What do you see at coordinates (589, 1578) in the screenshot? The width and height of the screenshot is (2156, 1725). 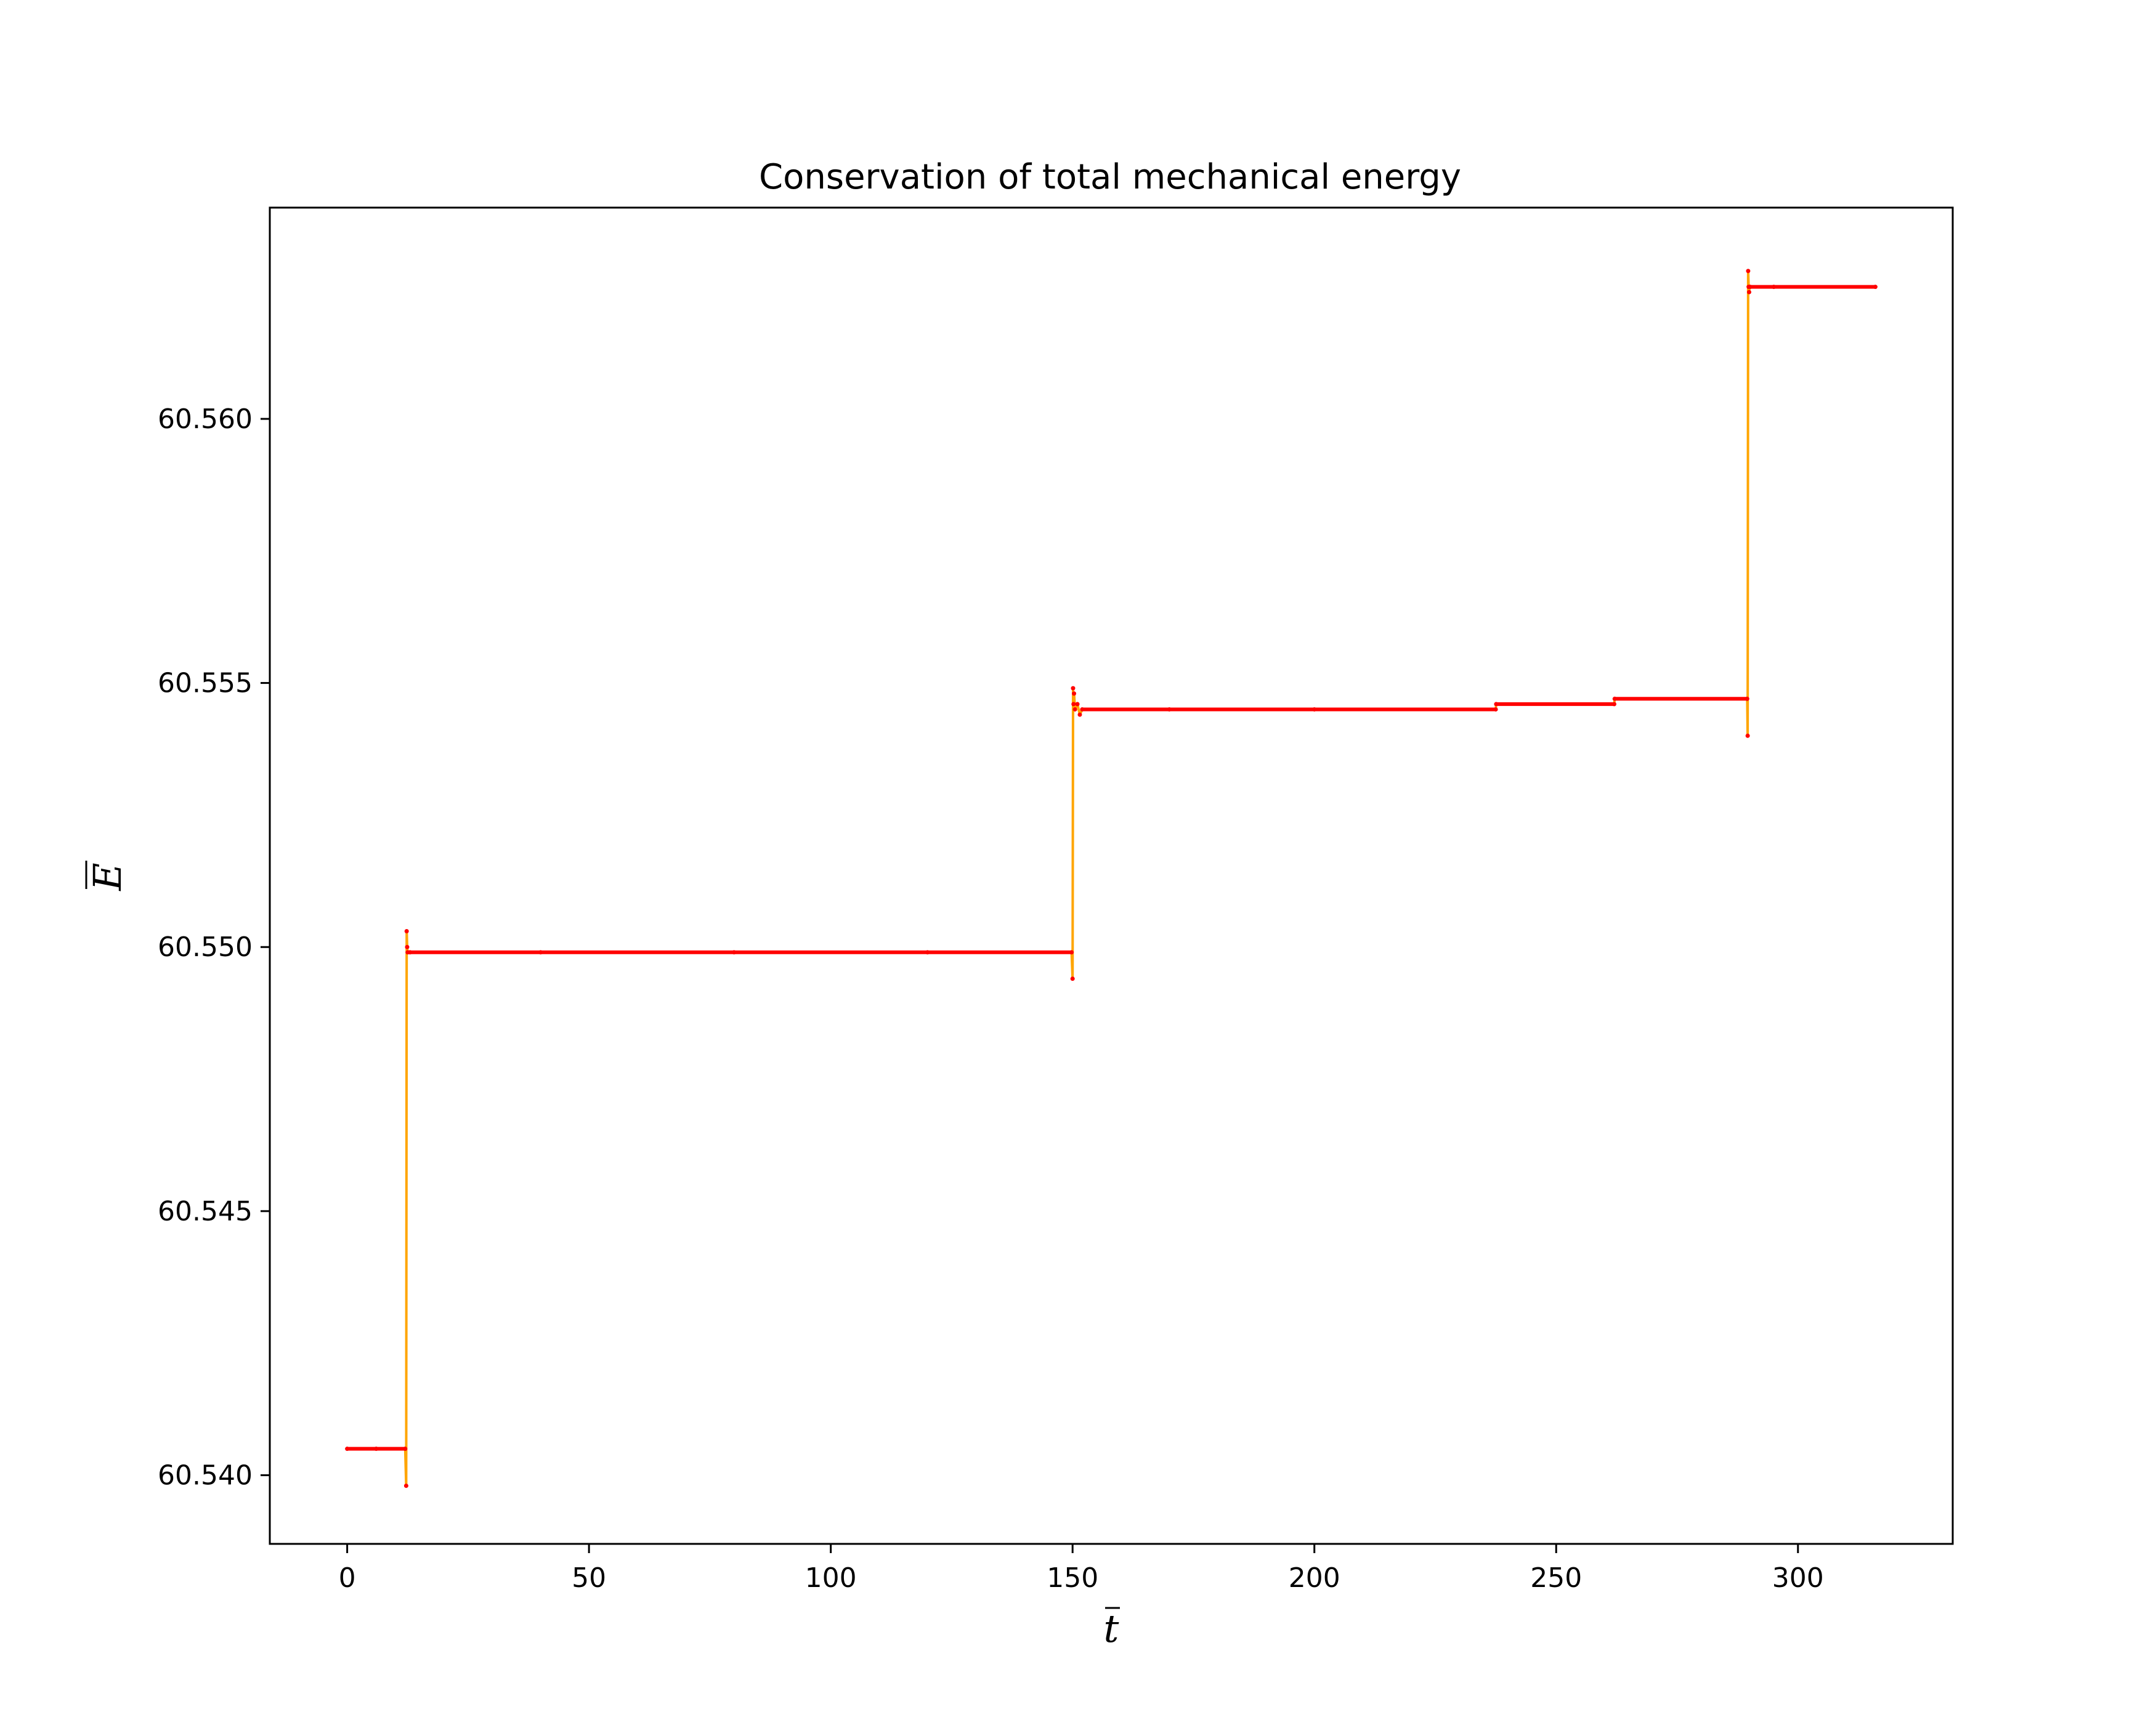 I see `x-tick-label: 50` at bounding box center [589, 1578].